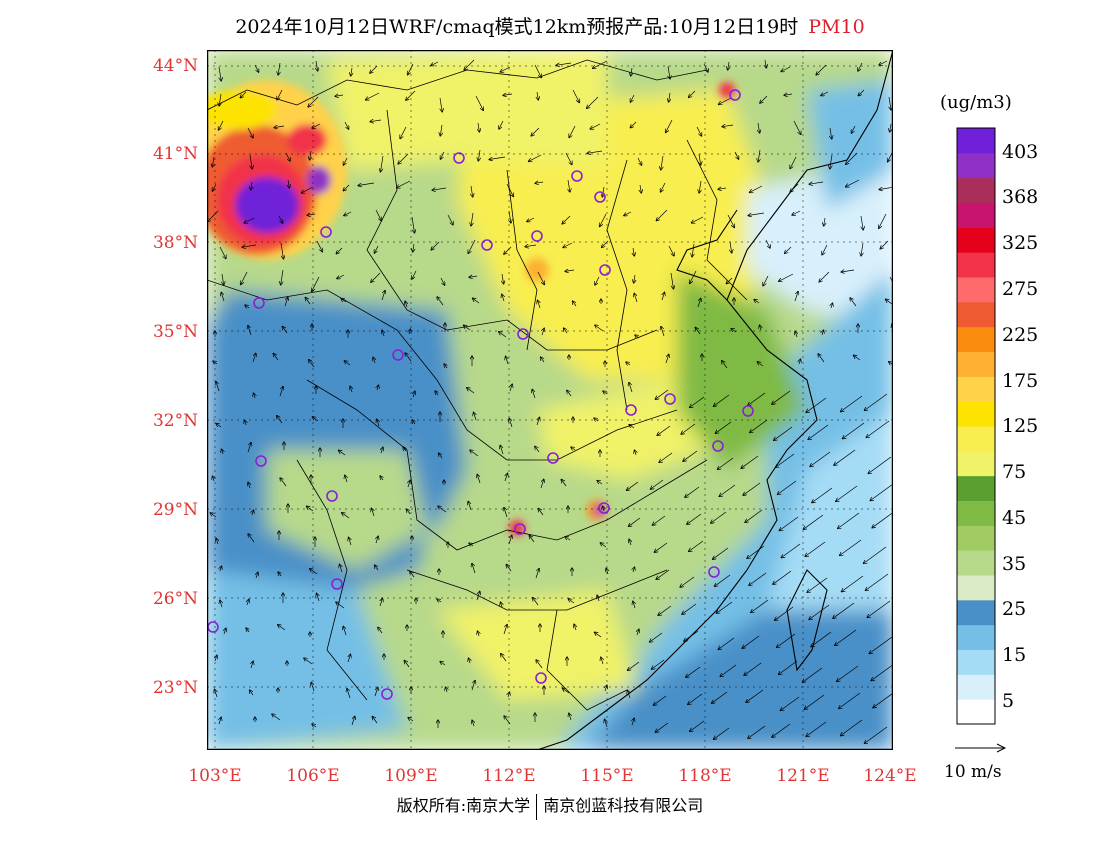 This screenshot has width=1100, height=850. What do you see at coordinates (1020, 381) in the screenshot?
I see `colorbar-tick: 175` at bounding box center [1020, 381].